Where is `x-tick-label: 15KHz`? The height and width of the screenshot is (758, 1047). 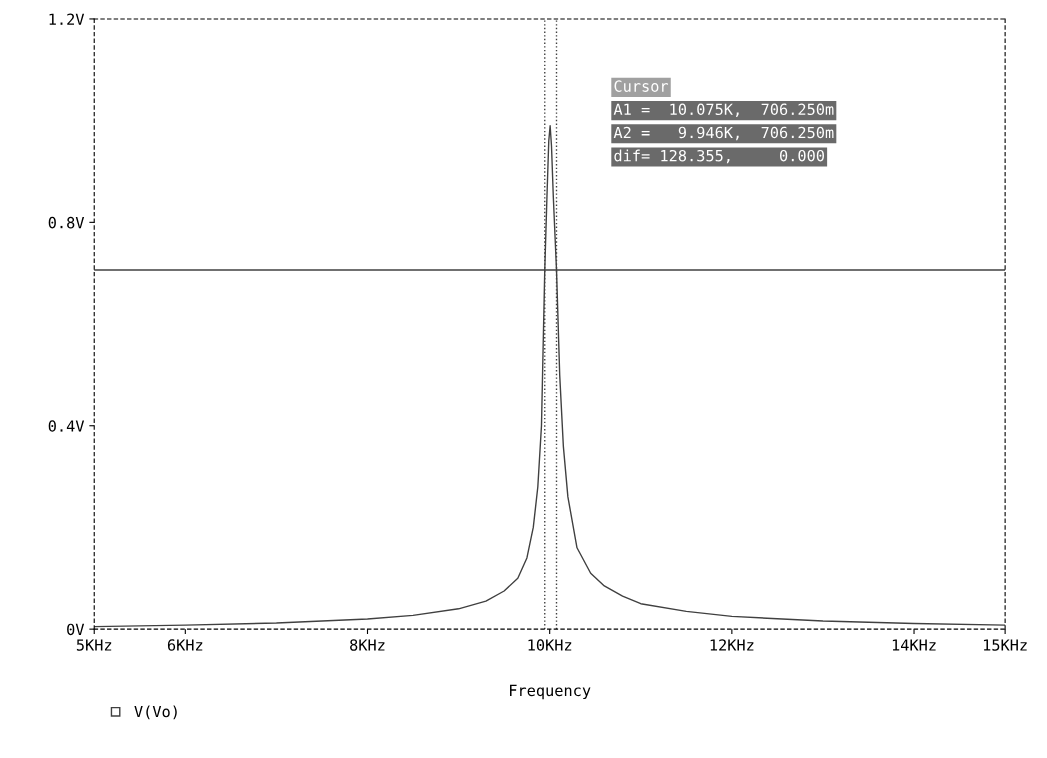 x-tick-label: 15KHz is located at coordinates (1005, 645).